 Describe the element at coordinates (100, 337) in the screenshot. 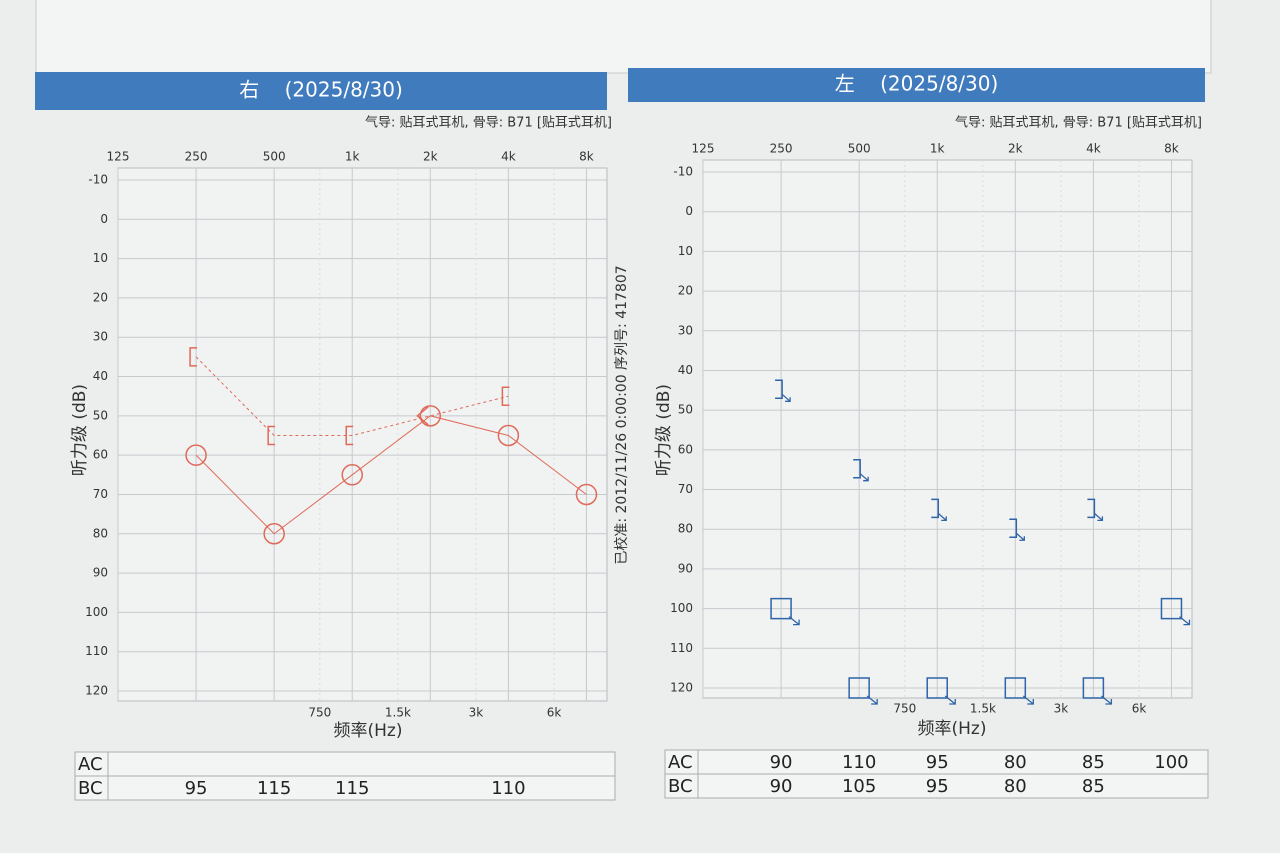

I see `y-tick-label: 30` at that location.